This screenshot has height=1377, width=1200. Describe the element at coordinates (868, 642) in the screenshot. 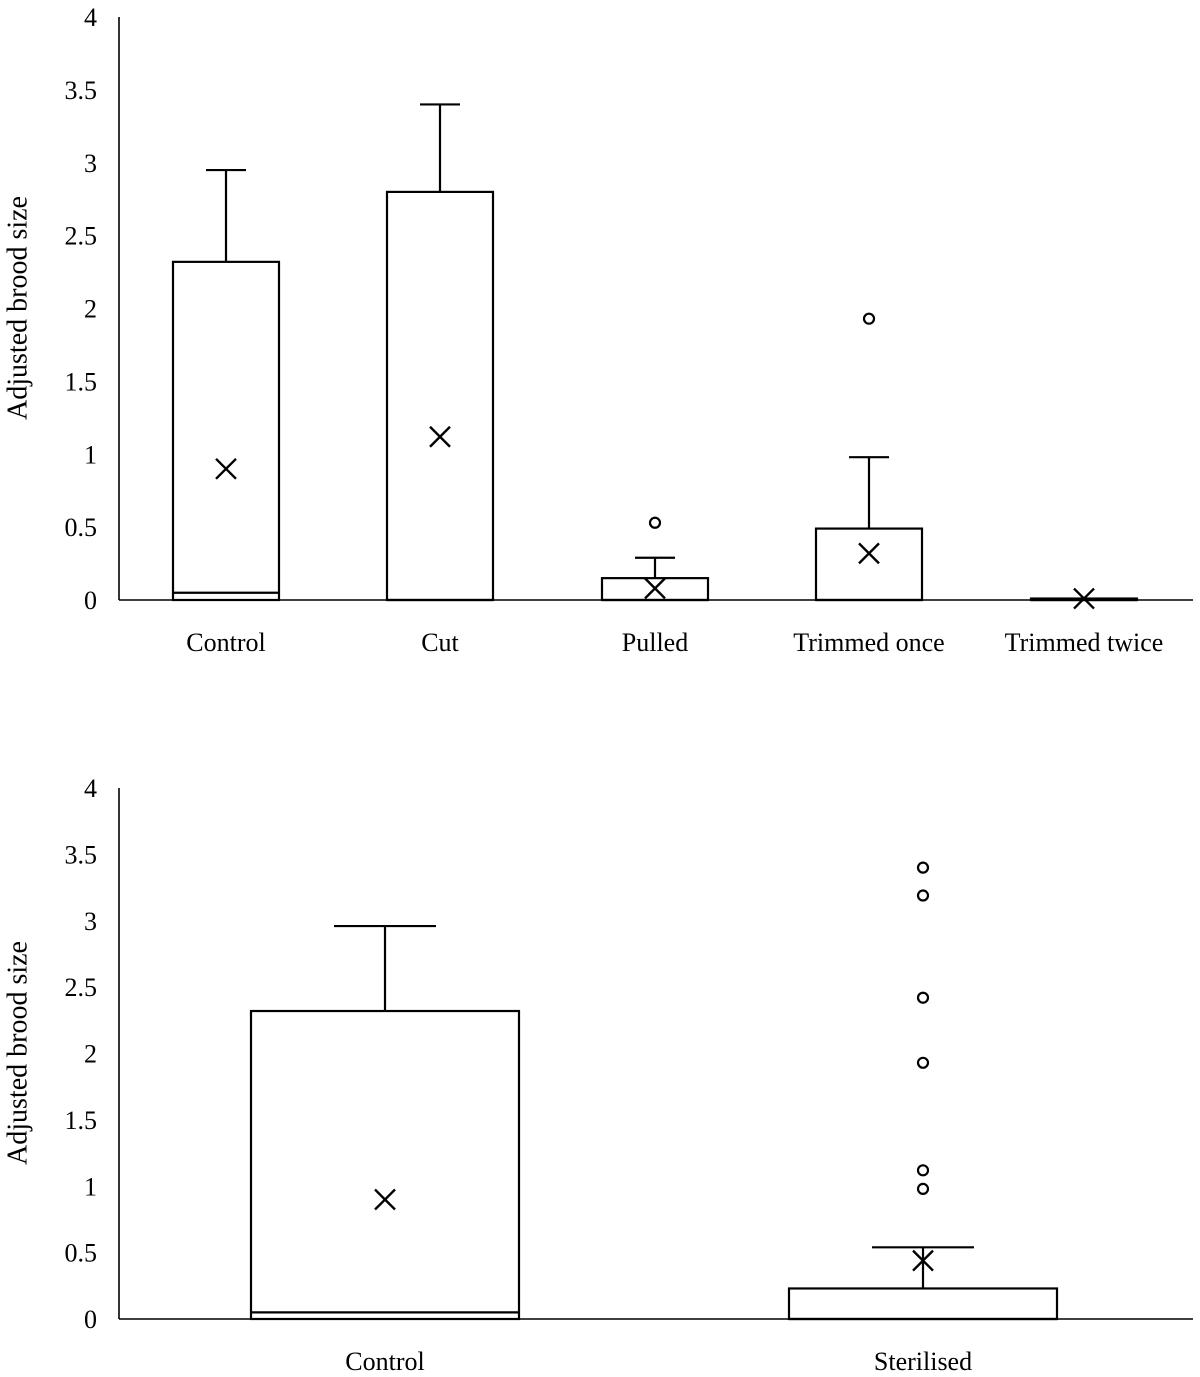

I see `x-category-label: Trimmed once` at that location.